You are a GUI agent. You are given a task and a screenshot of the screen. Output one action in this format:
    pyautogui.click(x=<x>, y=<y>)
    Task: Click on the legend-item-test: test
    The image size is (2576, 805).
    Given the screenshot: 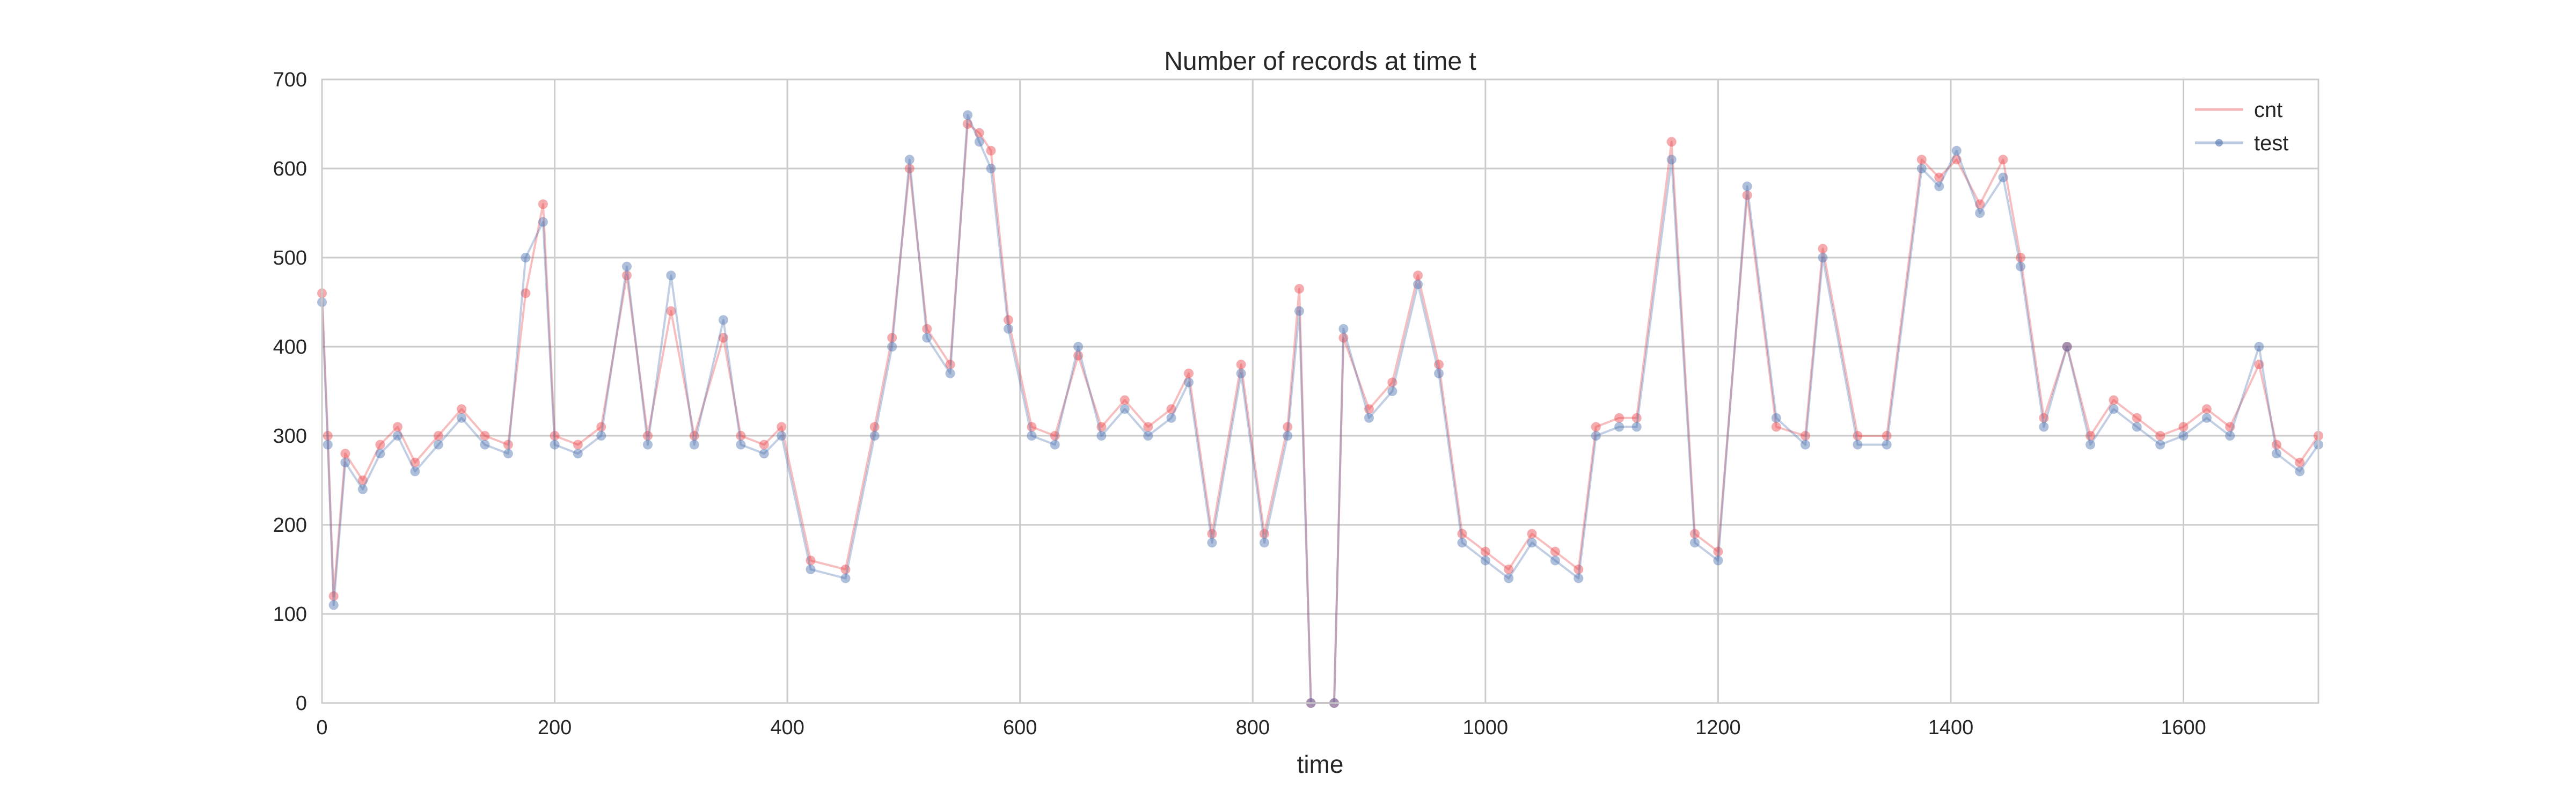 What is the action you would take?
    pyautogui.click(x=2241, y=143)
    